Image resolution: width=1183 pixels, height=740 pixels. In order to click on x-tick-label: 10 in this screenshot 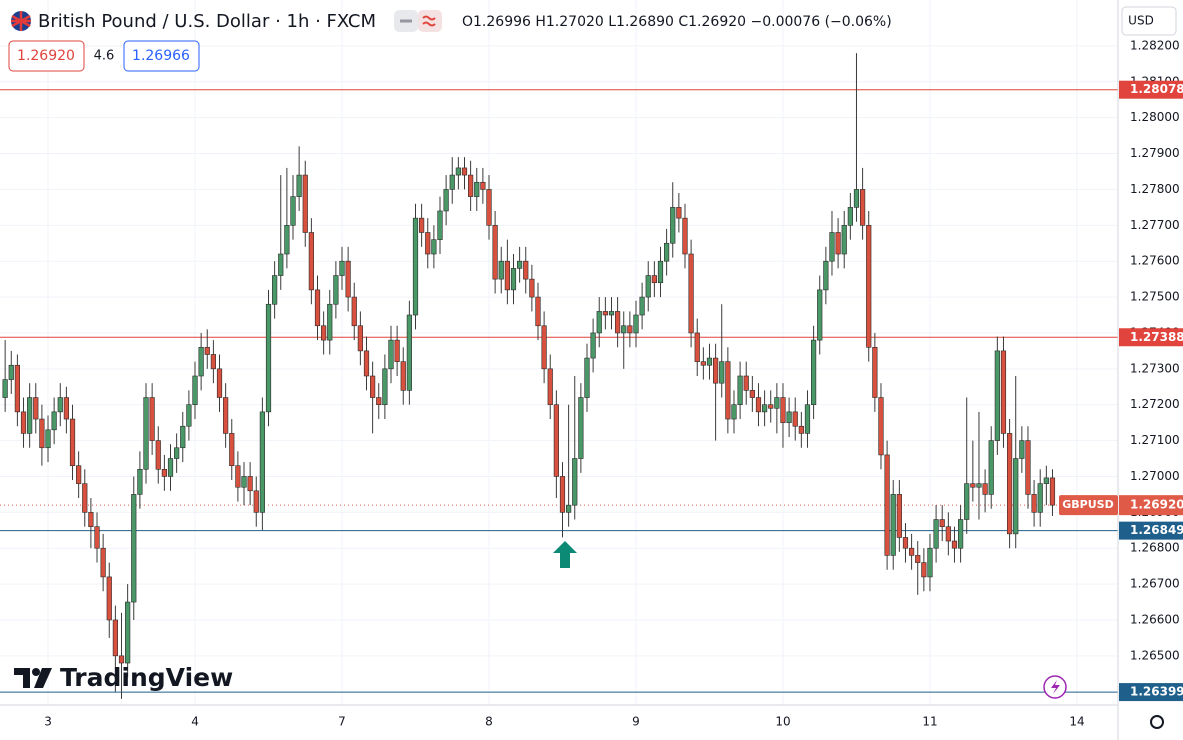, I will do `click(782, 722)`.